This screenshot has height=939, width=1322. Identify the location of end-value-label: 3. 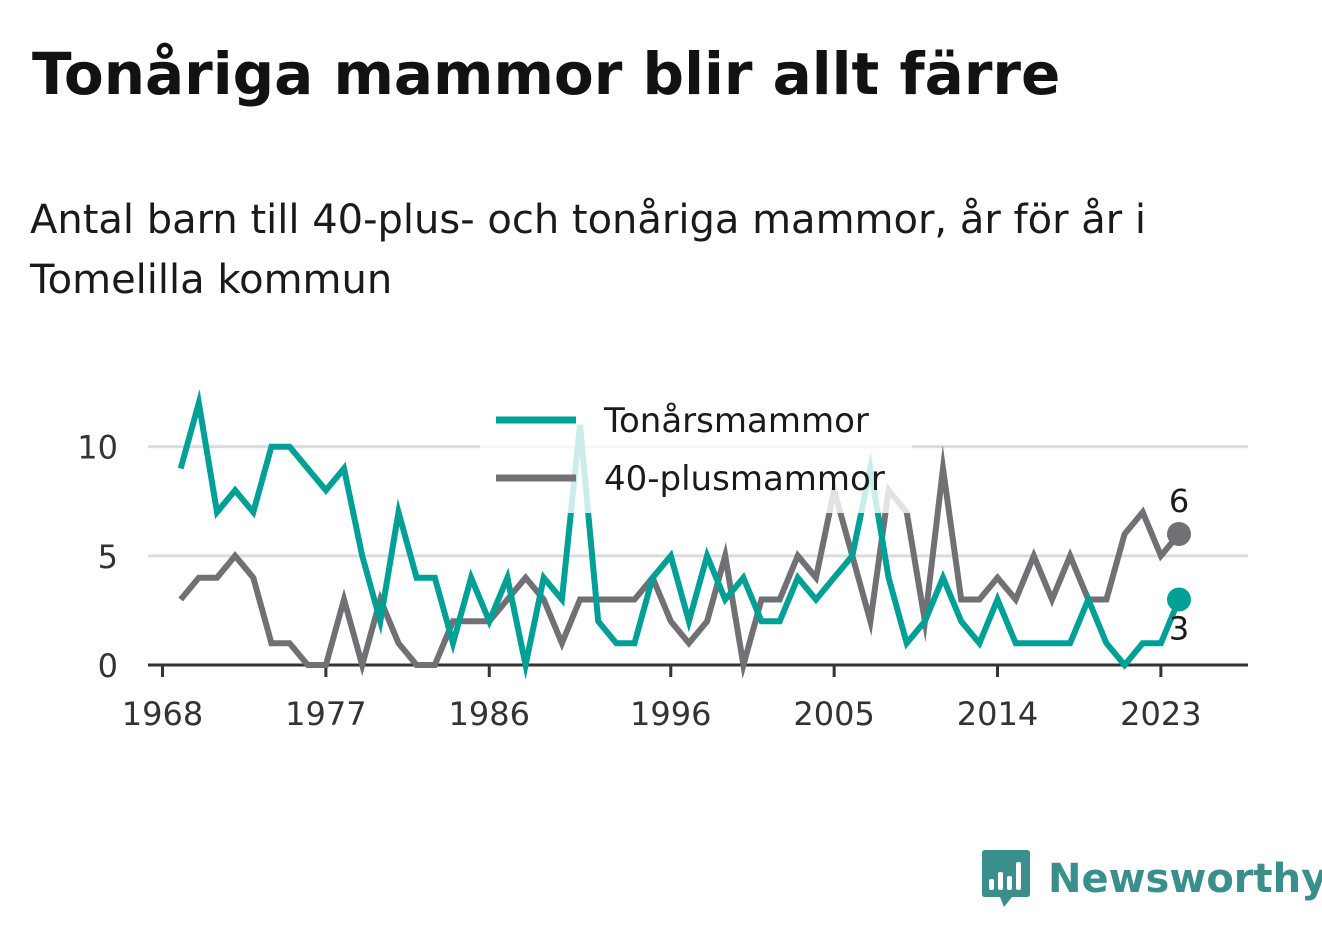
(1179, 629).